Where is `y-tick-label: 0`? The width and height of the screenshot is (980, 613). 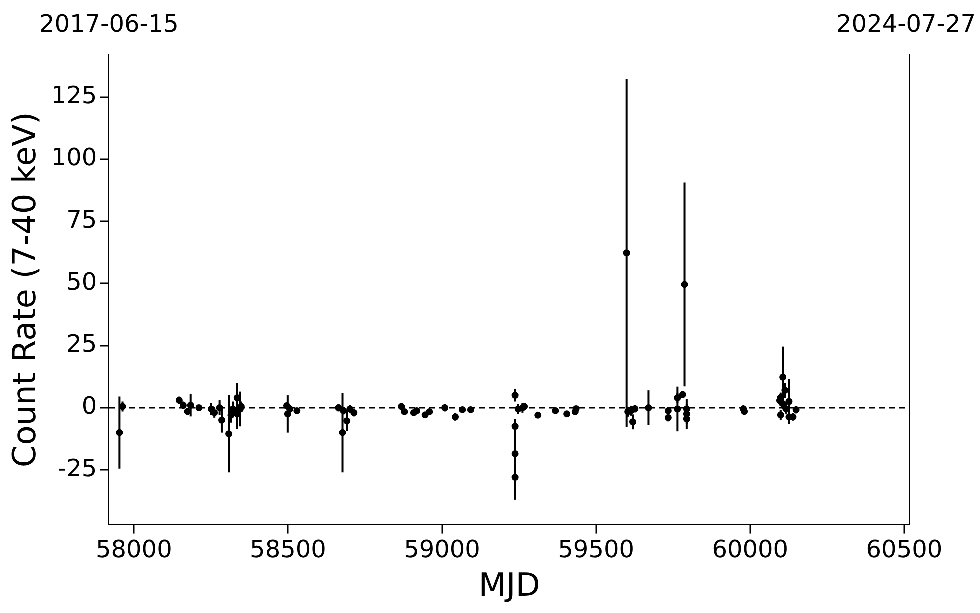
y-tick-label: 0 is located at coordinates (90, 406).